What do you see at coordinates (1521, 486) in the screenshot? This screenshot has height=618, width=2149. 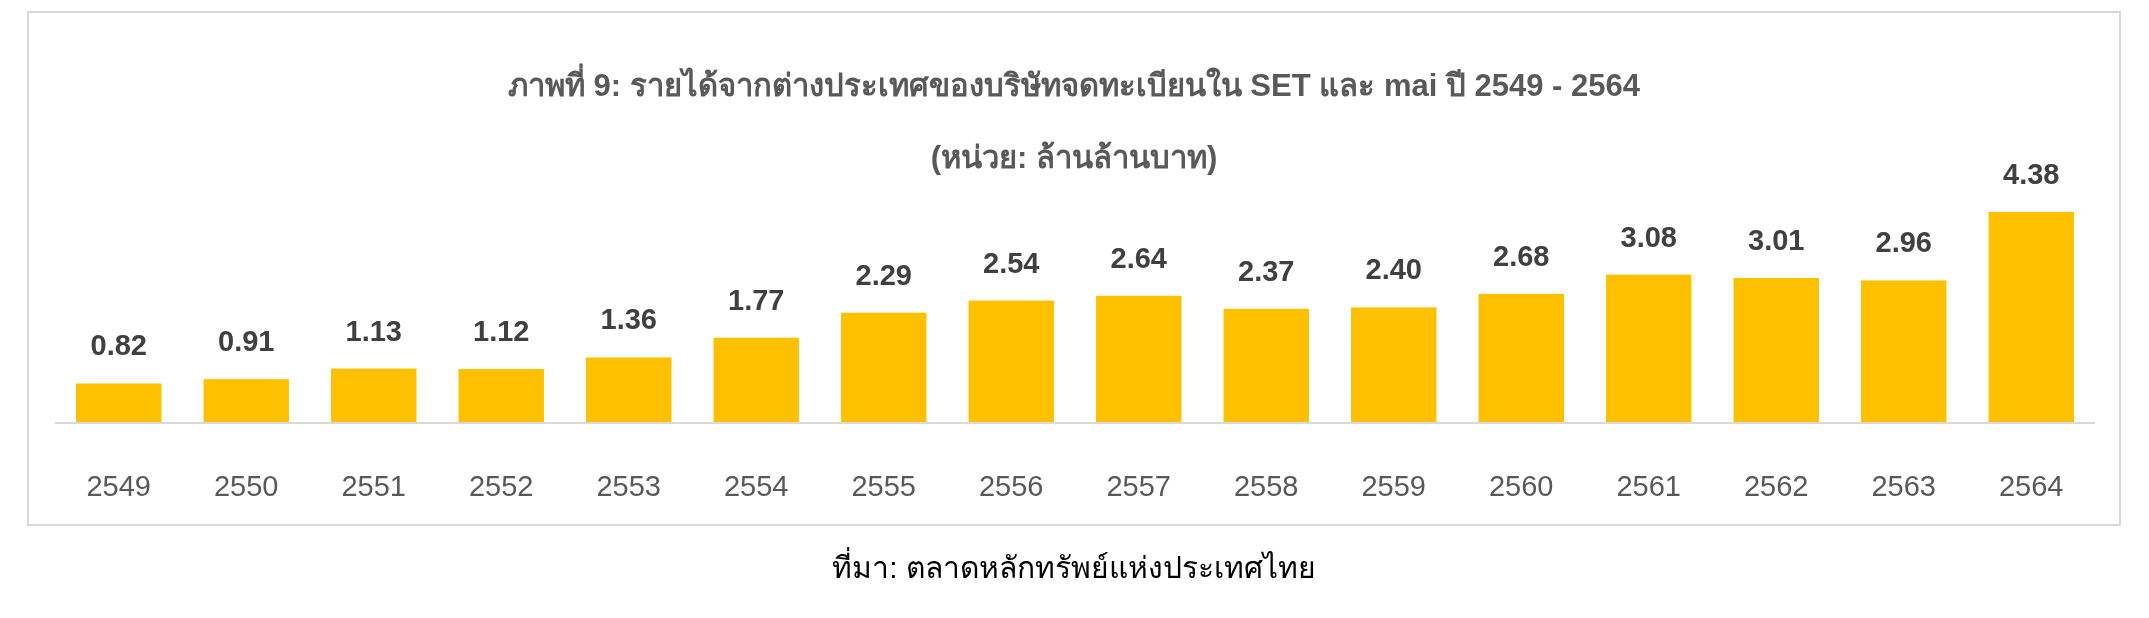 I see `x-tick-label: 2560` at bounding box center [1521, 486].